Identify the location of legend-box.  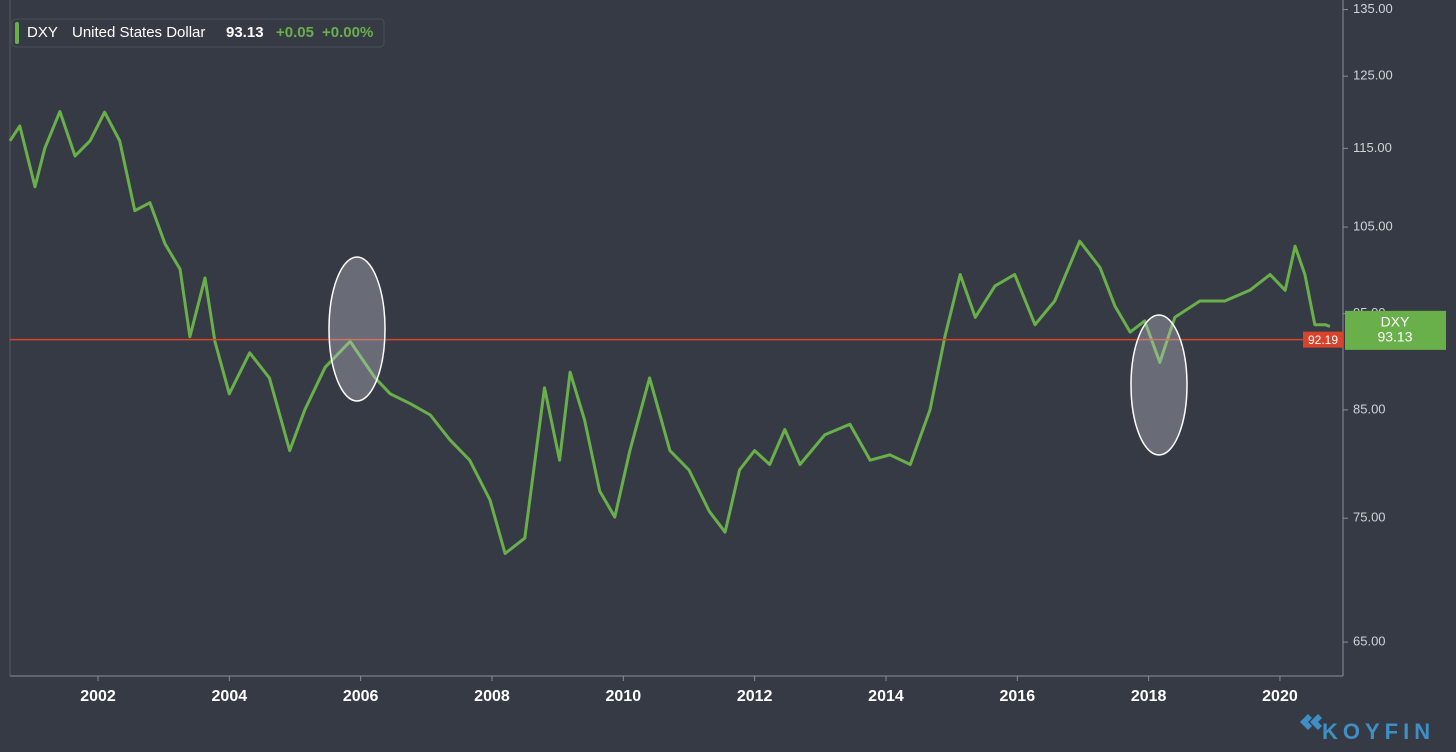
(198, 33).